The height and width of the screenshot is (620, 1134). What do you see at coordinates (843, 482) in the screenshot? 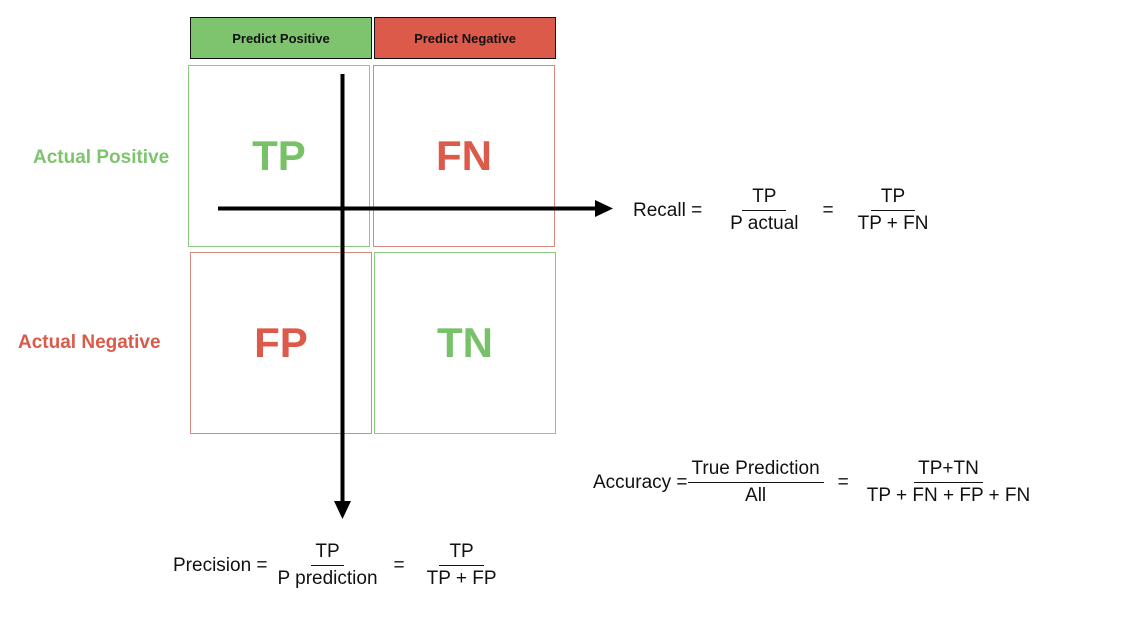
I see `accuracy-equals: =` at bounding box center [843, 482].